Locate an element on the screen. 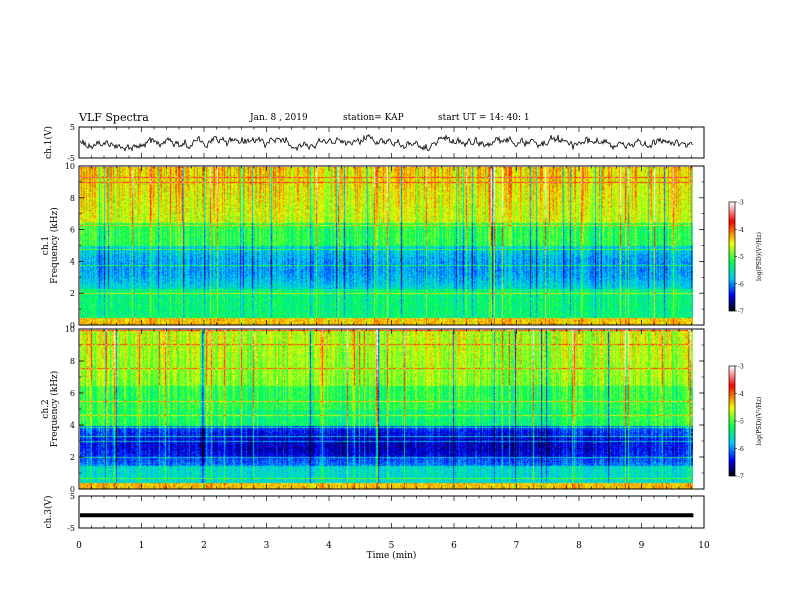 The height and width of the screenshot is (612, 792). date-label: Jan. 8 , 2019 is located at coordinates (279, 118).